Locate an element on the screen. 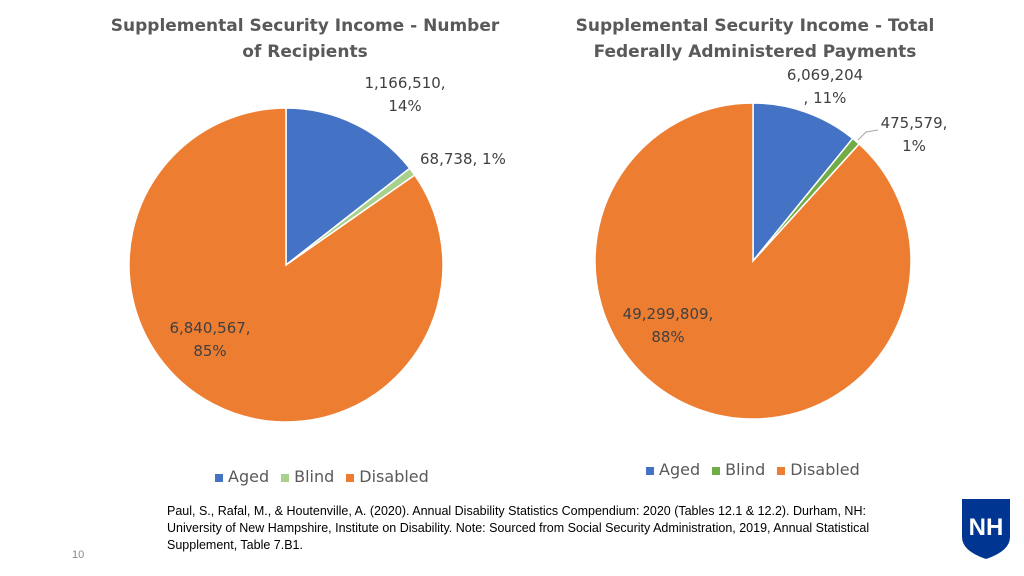 The width and height of the screenshot is (1024, 576). legend-2: Aged Blind Disabled is located at coordinates (753, 469).